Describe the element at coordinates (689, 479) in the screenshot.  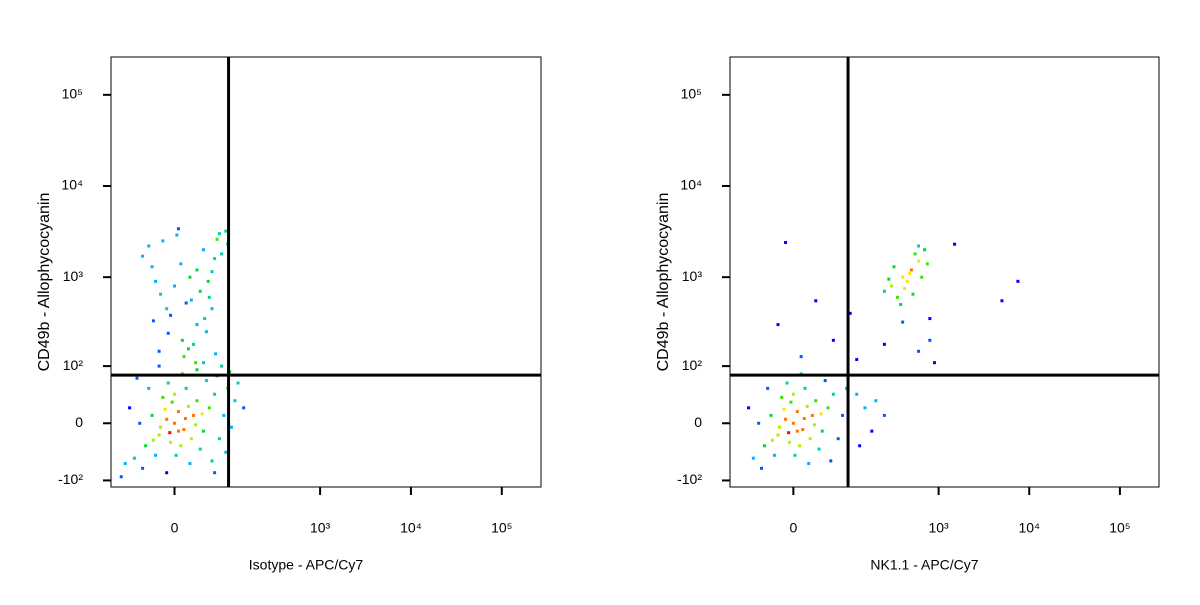
I see `y-tick-label: -10²` at that location.